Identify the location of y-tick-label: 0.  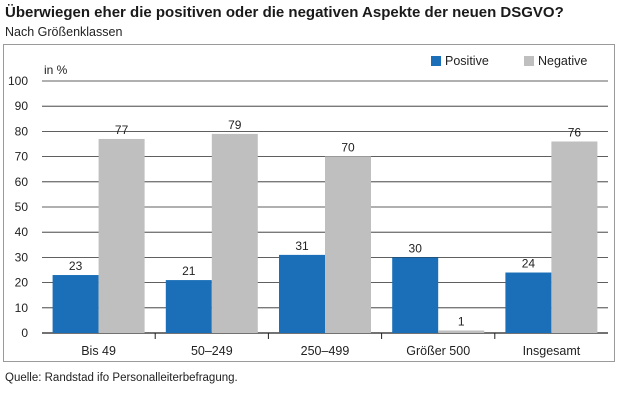
(24, 333).